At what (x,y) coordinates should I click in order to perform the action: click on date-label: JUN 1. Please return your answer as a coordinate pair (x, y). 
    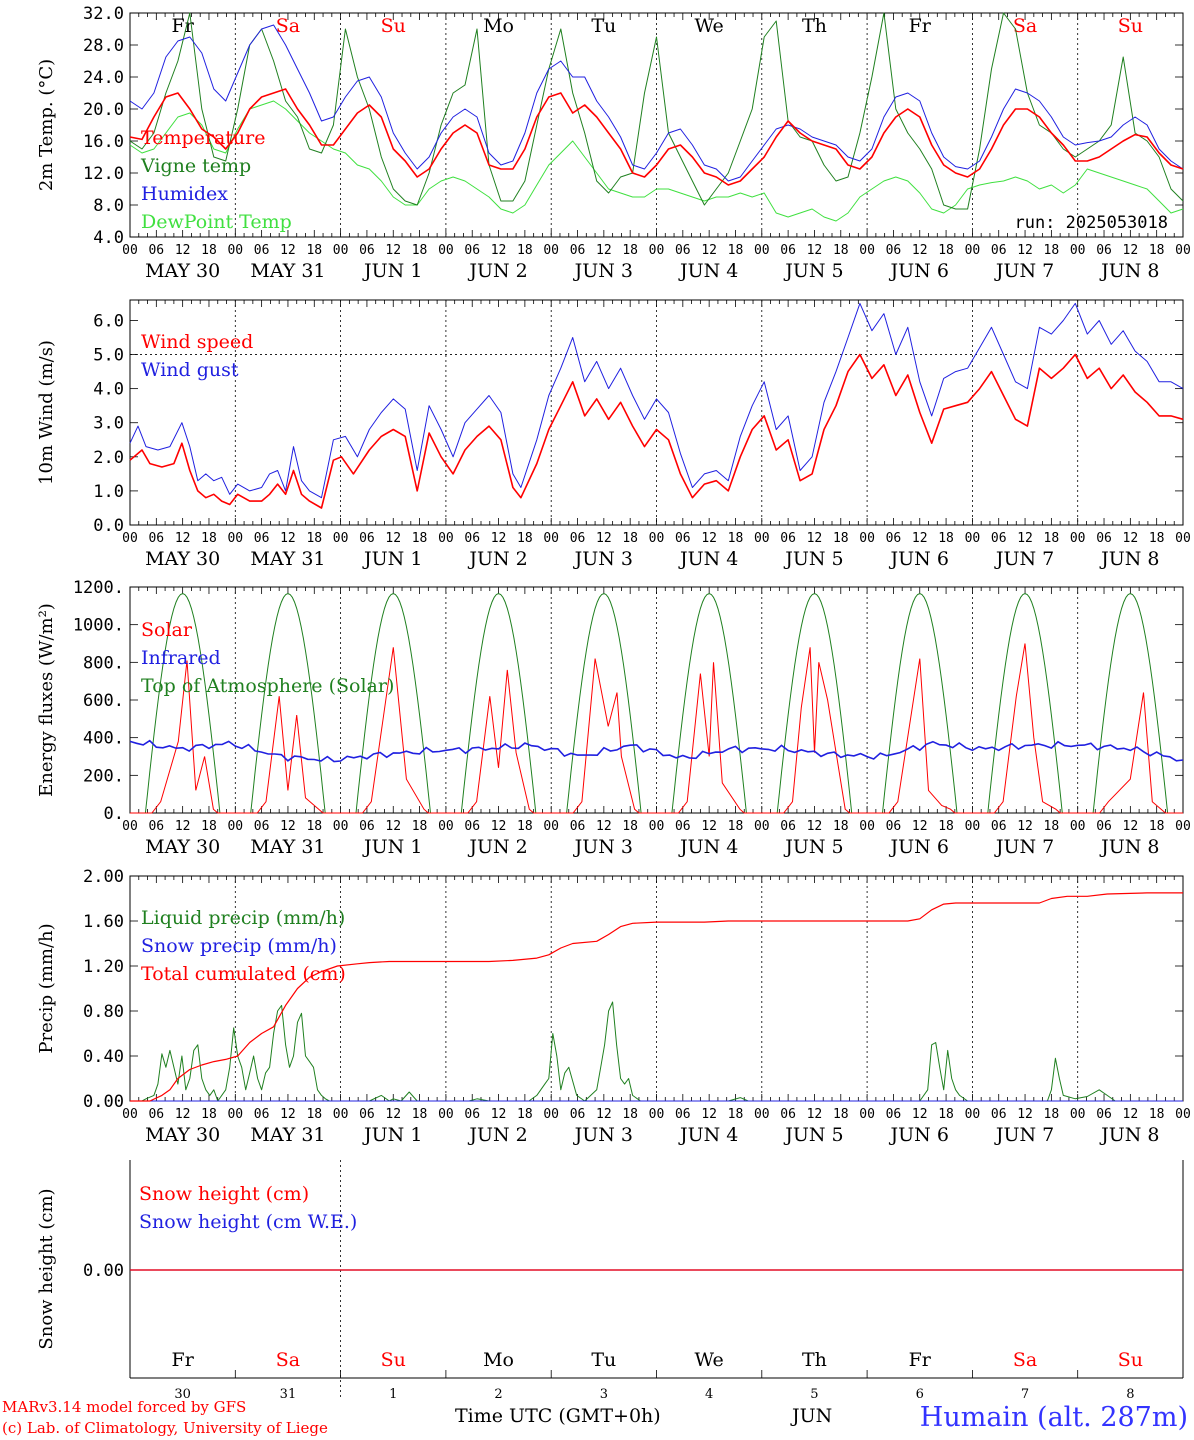
    Looking at the image, I should click on (392, 271).